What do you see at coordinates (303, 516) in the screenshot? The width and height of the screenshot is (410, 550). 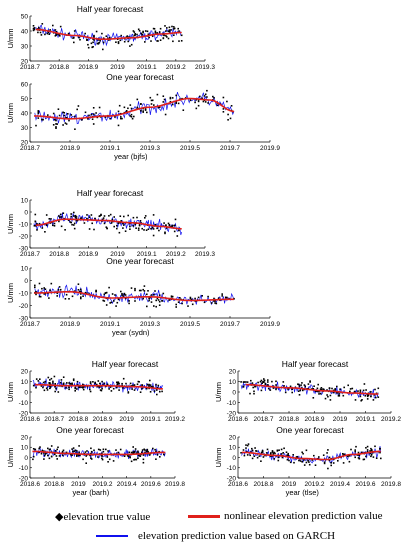 I see `legend-nonlinear-label: nonlinear elevation prediction value` at bounding box center [303, 516].